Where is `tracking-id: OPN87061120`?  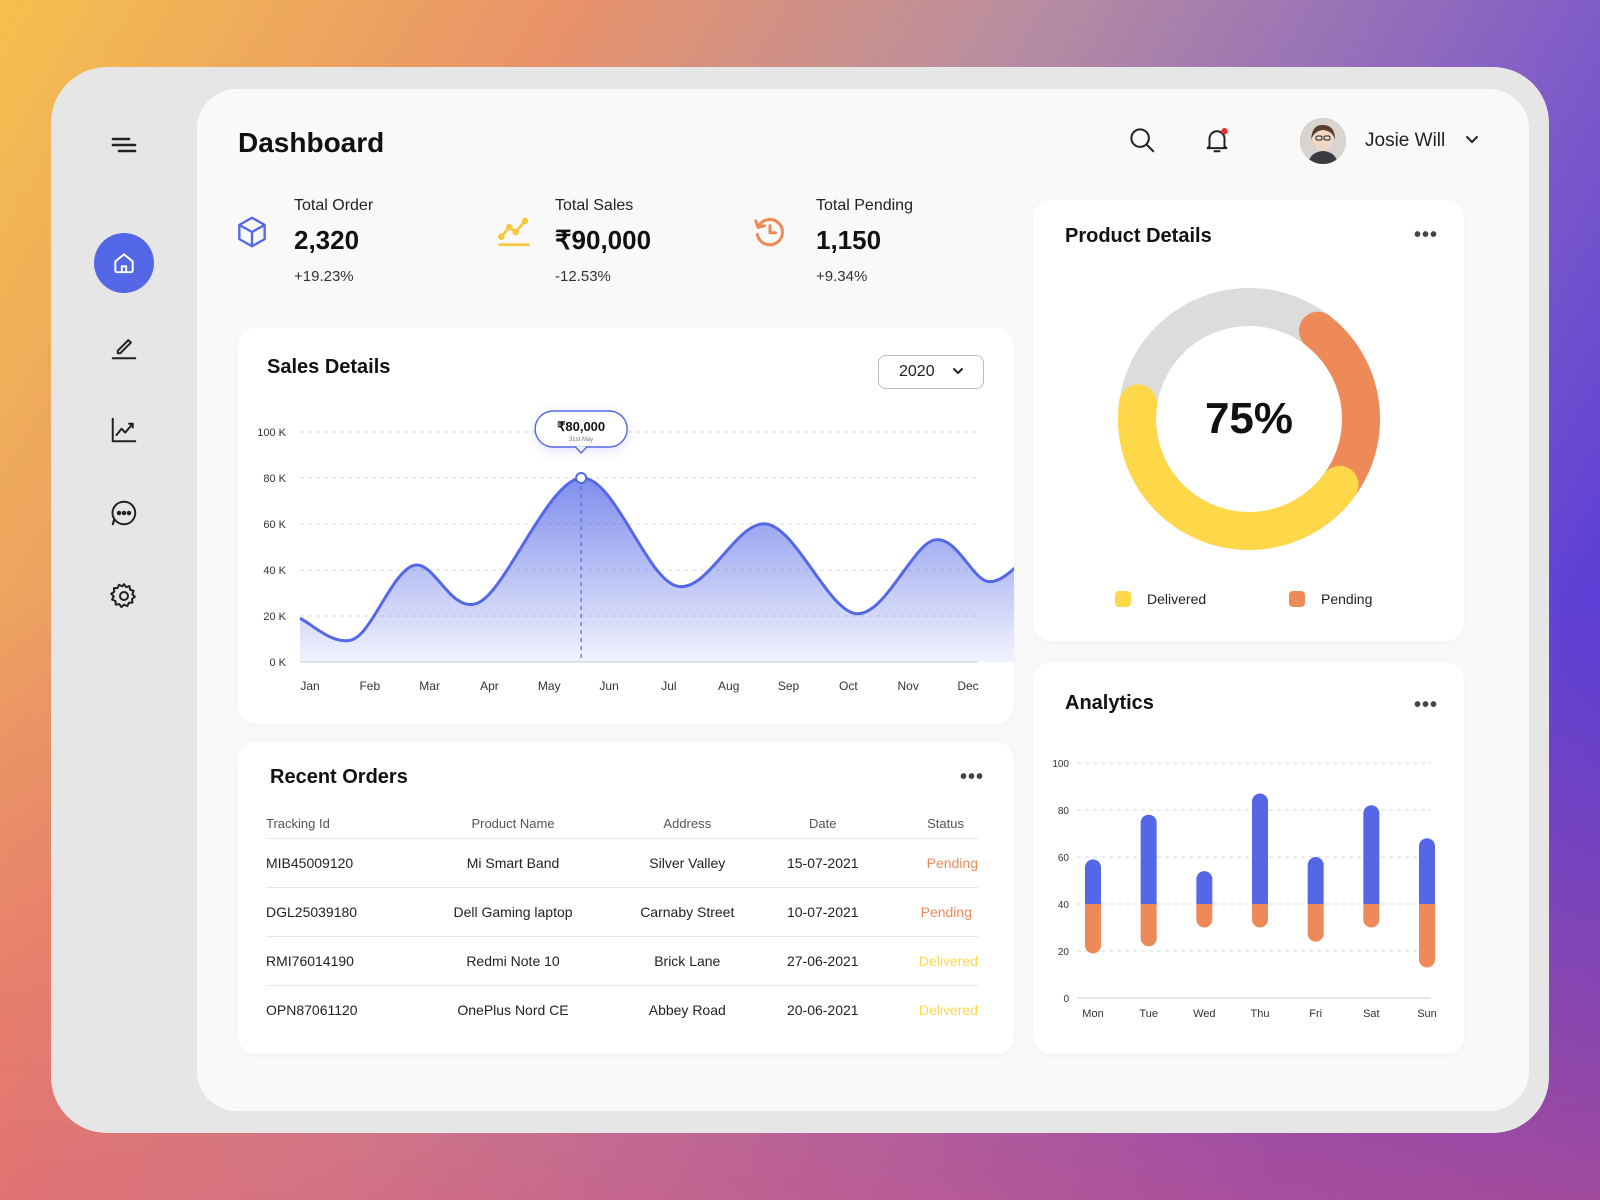
tracking-id: OPN87061120 is located at coordinates (341, 1009).